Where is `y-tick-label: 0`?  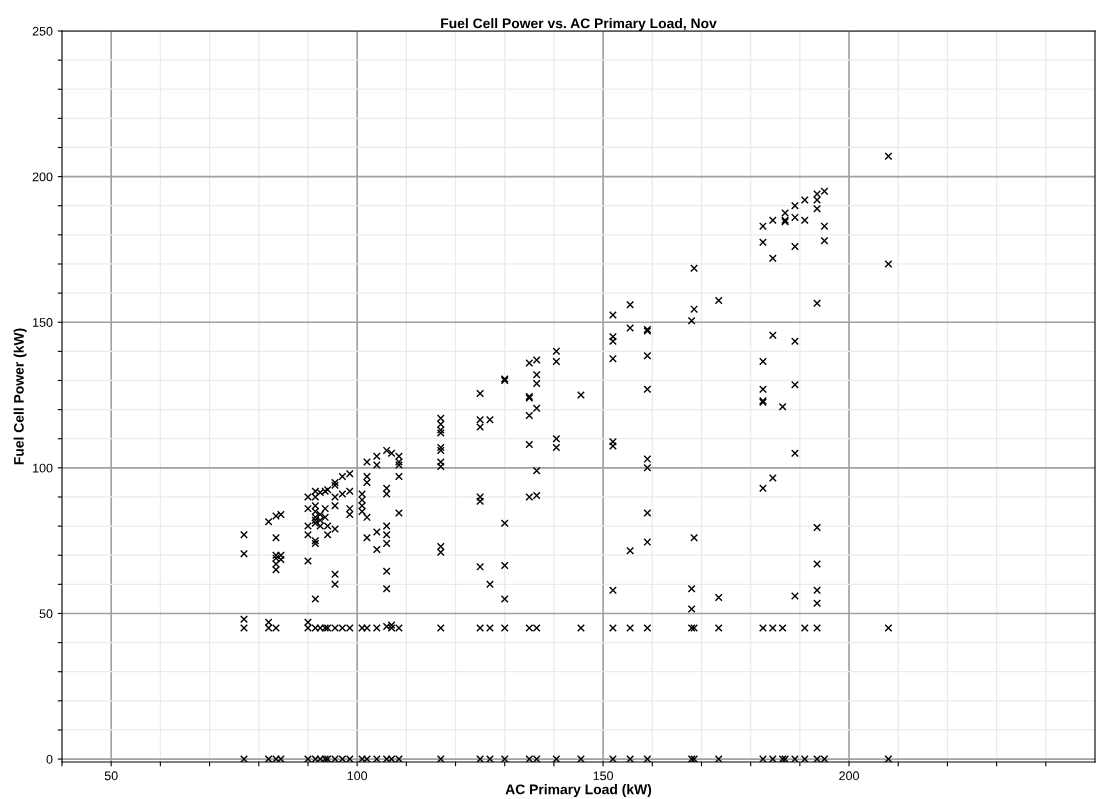 y-tick-label: 0 is located at coordinates (49, 759).